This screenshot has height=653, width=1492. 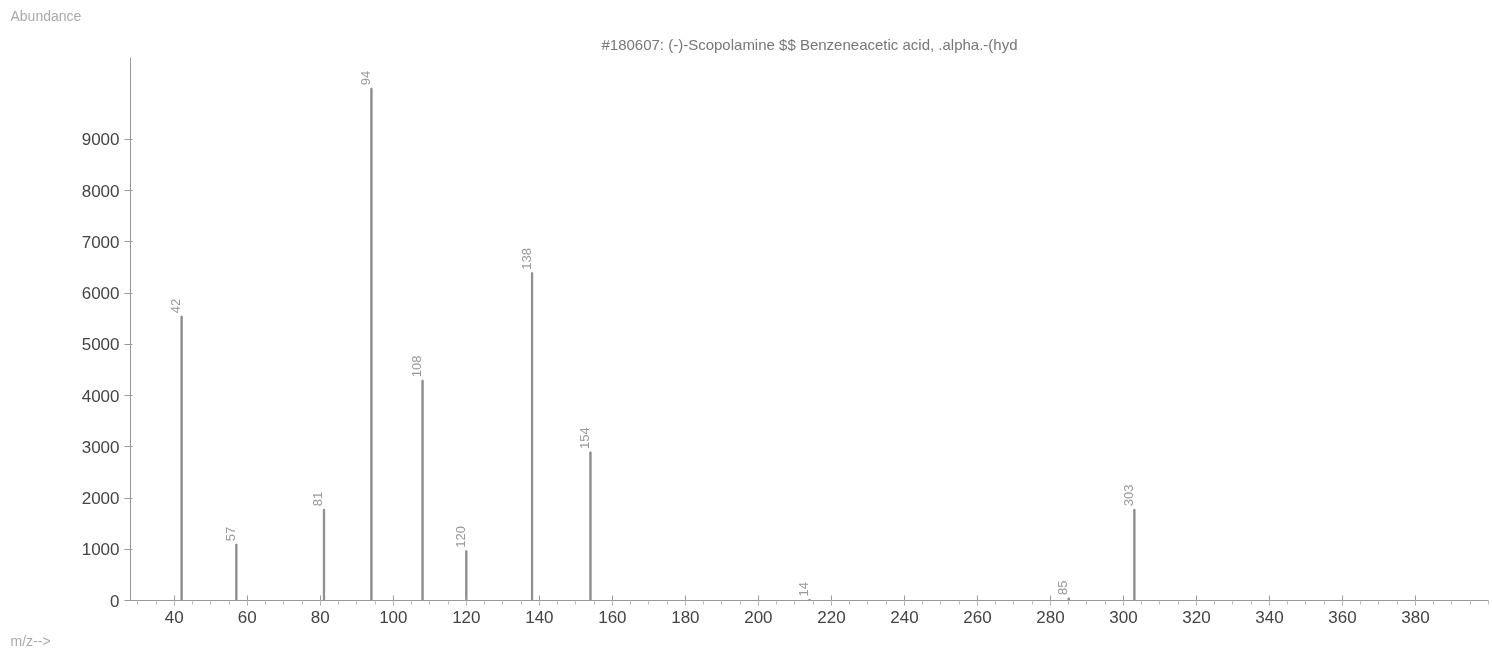 What do you see at coordinates (612, 617) in the screenshot?
I see `x-tick-label: 160` at bounding box center [612, 617].